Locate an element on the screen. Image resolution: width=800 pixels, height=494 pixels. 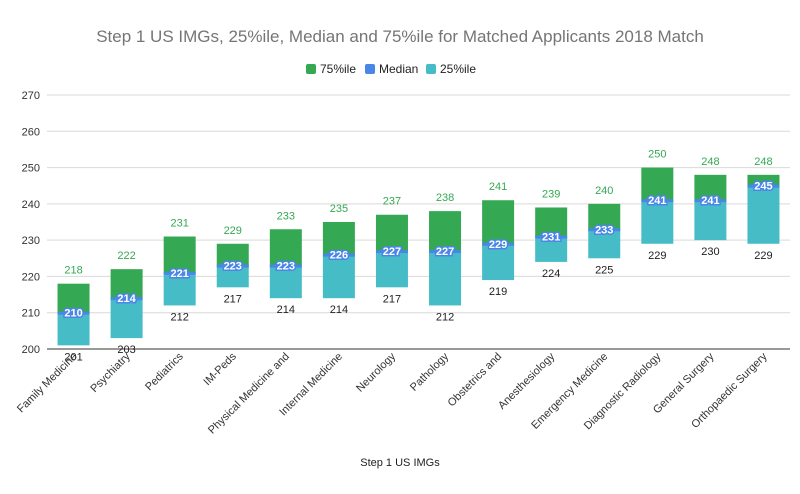
label-median: 223 is located at coordinates (286, 267).